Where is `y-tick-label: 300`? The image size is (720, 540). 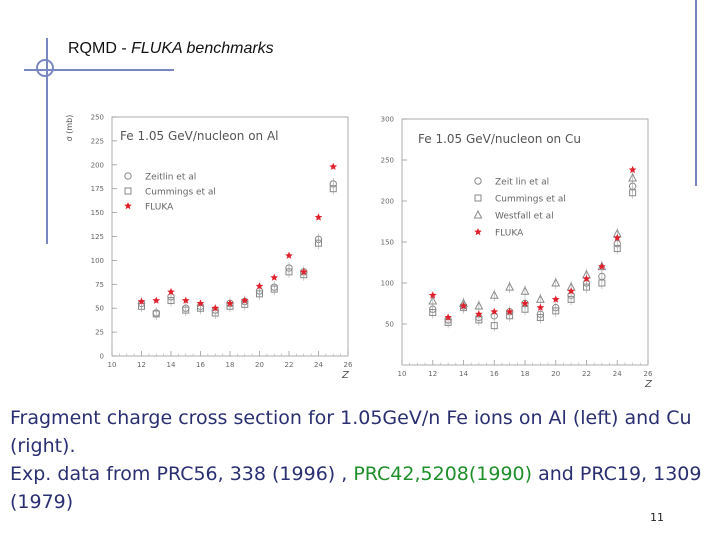
y-tick-label: 300 is located at coordinates (387, 120).